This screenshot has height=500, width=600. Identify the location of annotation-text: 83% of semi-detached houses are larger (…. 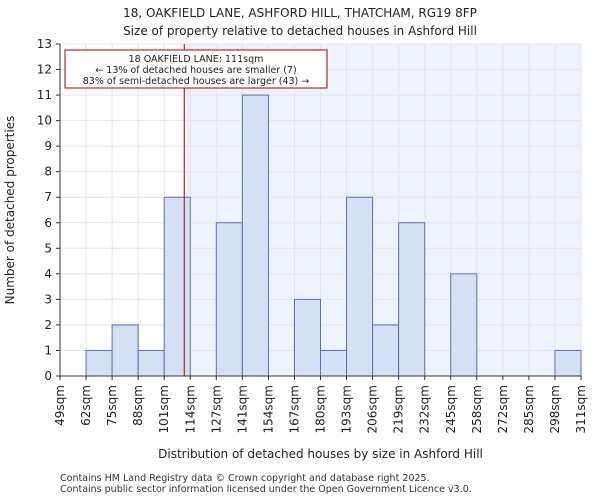
(196, 81).